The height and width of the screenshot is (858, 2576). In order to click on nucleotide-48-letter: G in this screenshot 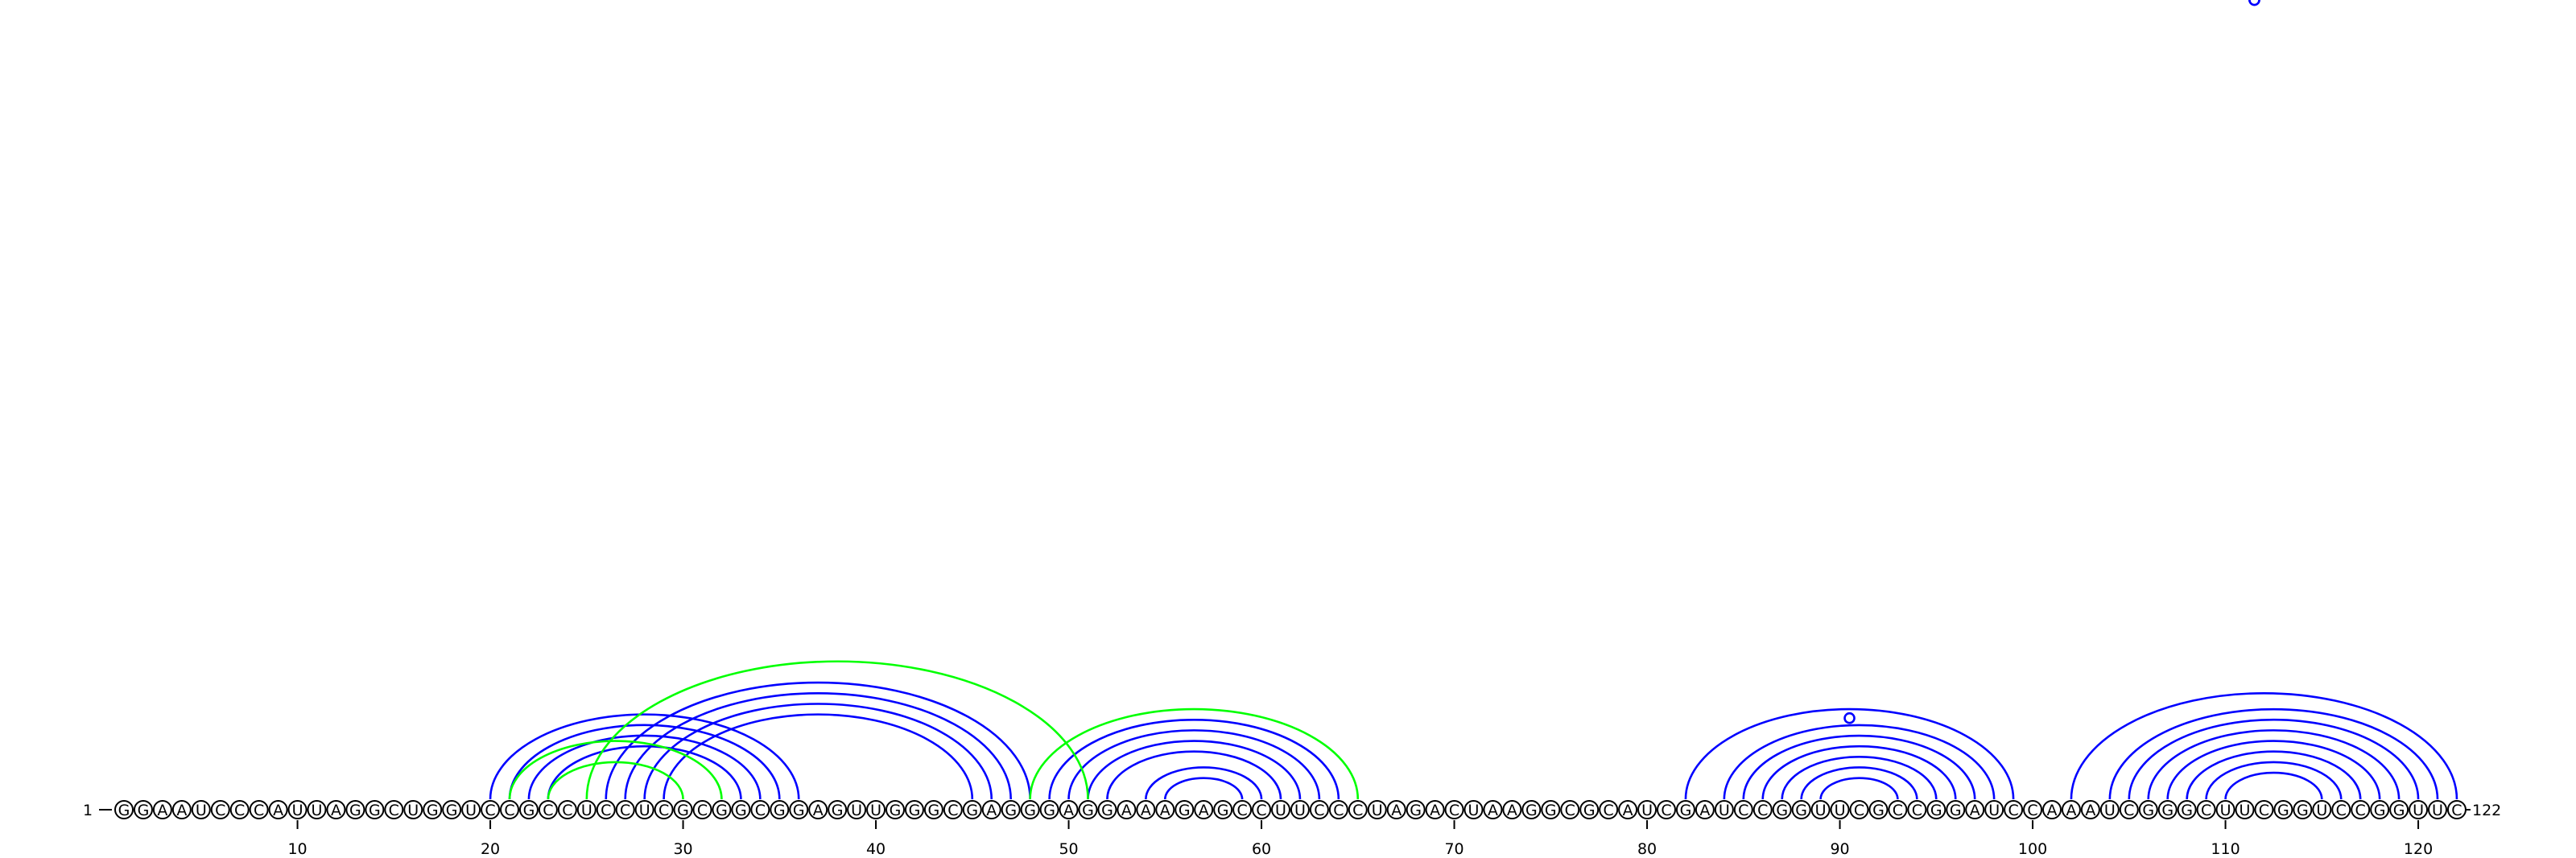, I will do `click(1030, 811)`.